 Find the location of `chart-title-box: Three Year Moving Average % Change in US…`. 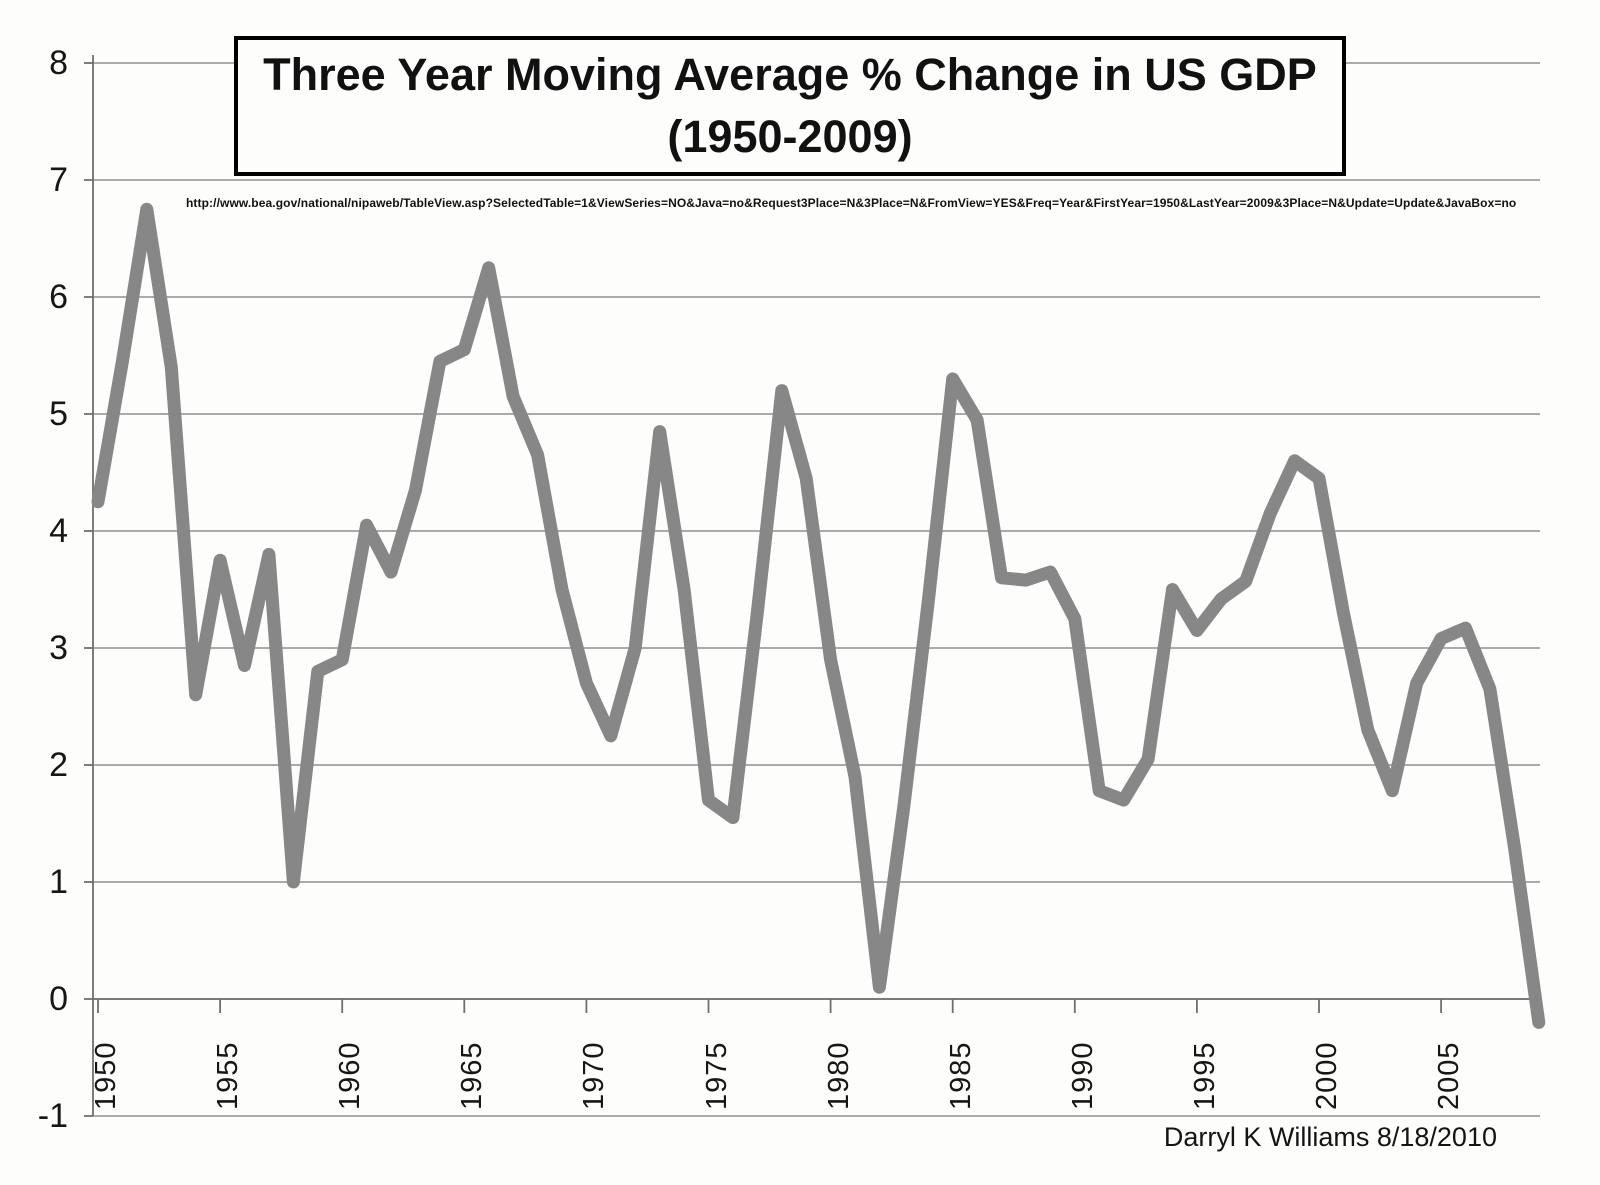

chart-title-box: Three Year Moving Average % Change in US… is located at coordinates (790, 106).